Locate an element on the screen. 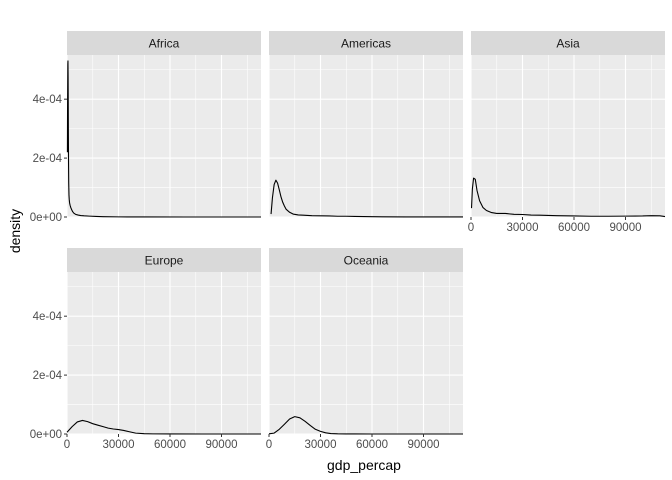  facet-panel-americas: Americas is located at coordinates (366, 124).